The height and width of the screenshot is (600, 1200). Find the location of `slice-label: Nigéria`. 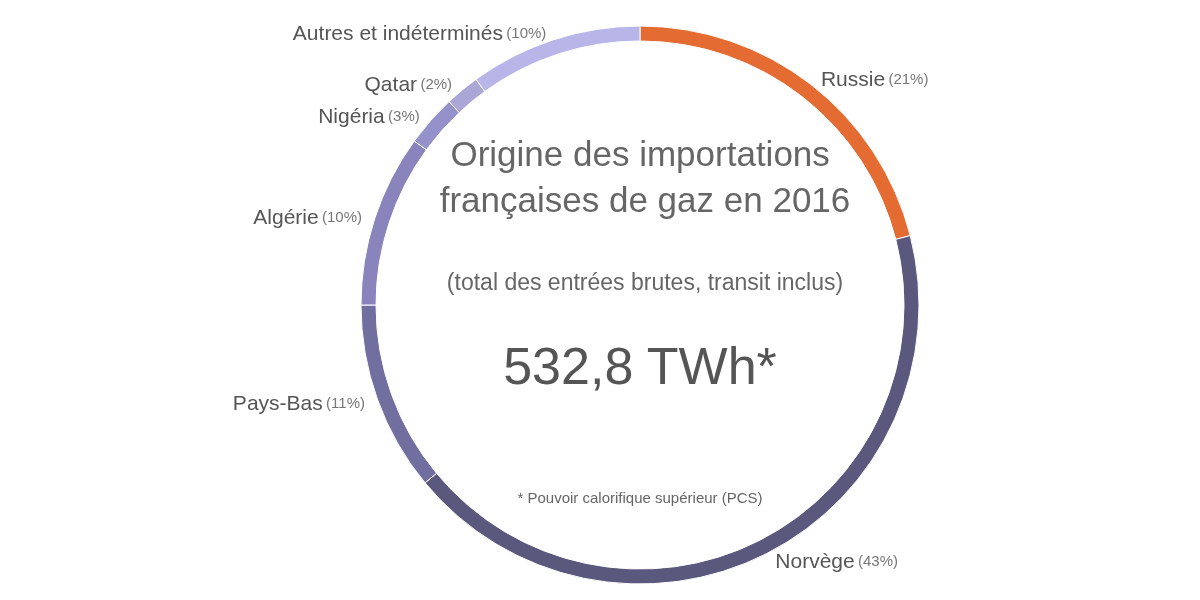

slice-label: Nigéria is located at coordinates (352, 115).